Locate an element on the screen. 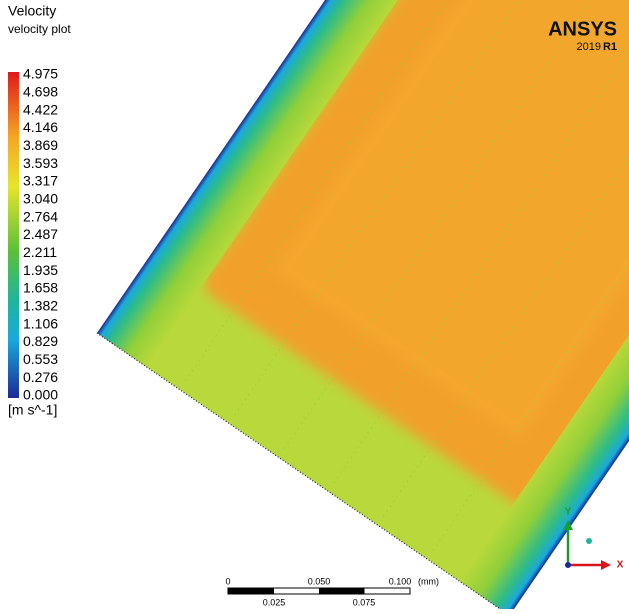 This screenshot has width=629, height=614. scale-bar is located at coordinates (319, 591).